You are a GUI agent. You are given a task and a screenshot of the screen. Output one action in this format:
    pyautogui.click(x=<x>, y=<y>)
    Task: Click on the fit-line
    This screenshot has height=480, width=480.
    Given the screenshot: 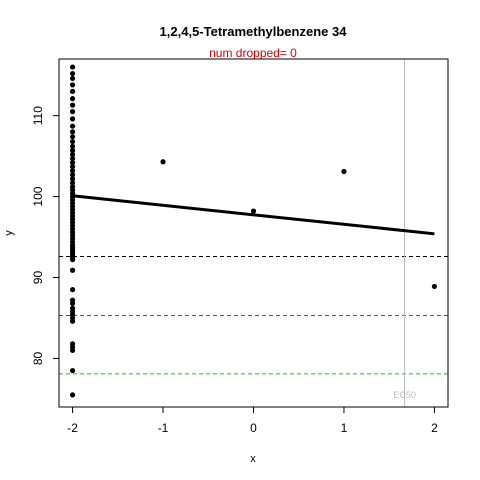 What is the action you would take?
    pyautogui.click(x=253, y=215)
    